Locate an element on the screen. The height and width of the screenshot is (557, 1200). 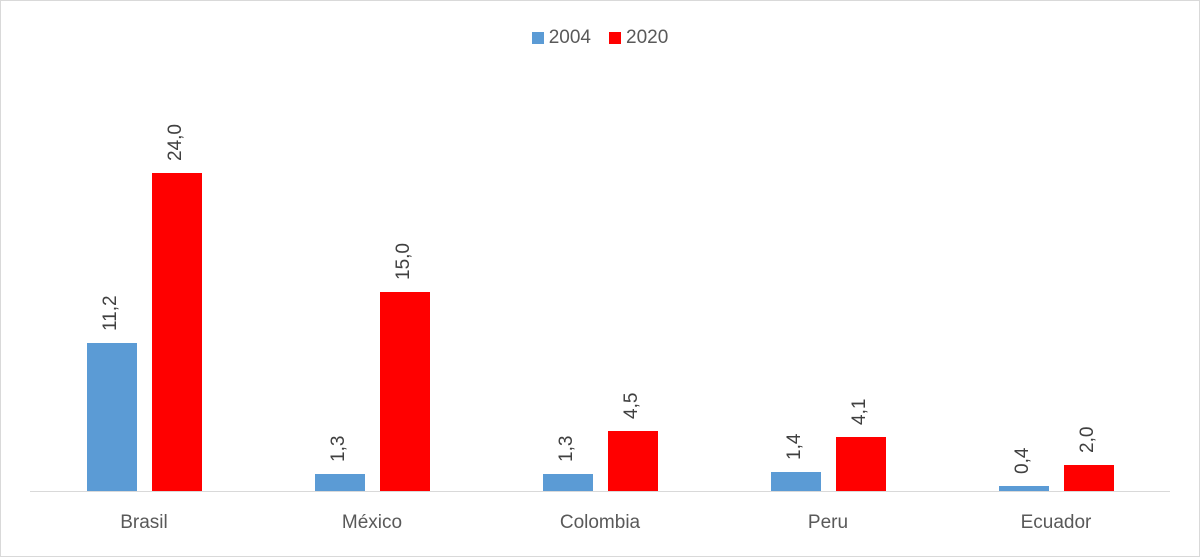
data-label: 4,5 is located at coordinates (631, 406).